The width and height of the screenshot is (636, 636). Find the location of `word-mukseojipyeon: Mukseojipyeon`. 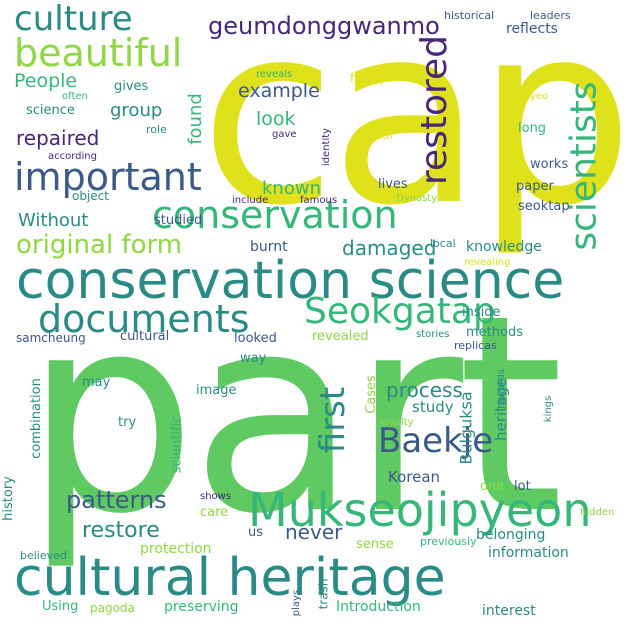

word-mukseojipyeon: Mukseojipyeon is located at coordinates (420, 510).